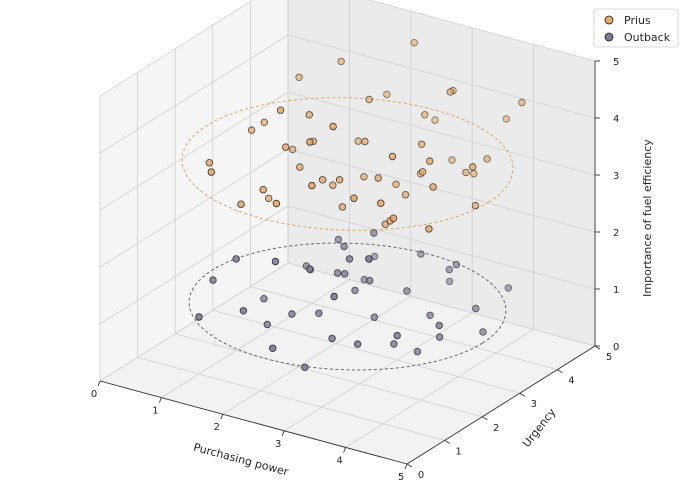 The height and width of the screenshot is (503, 683). I want to click on z-tick-label: 4, so click(616, 119).